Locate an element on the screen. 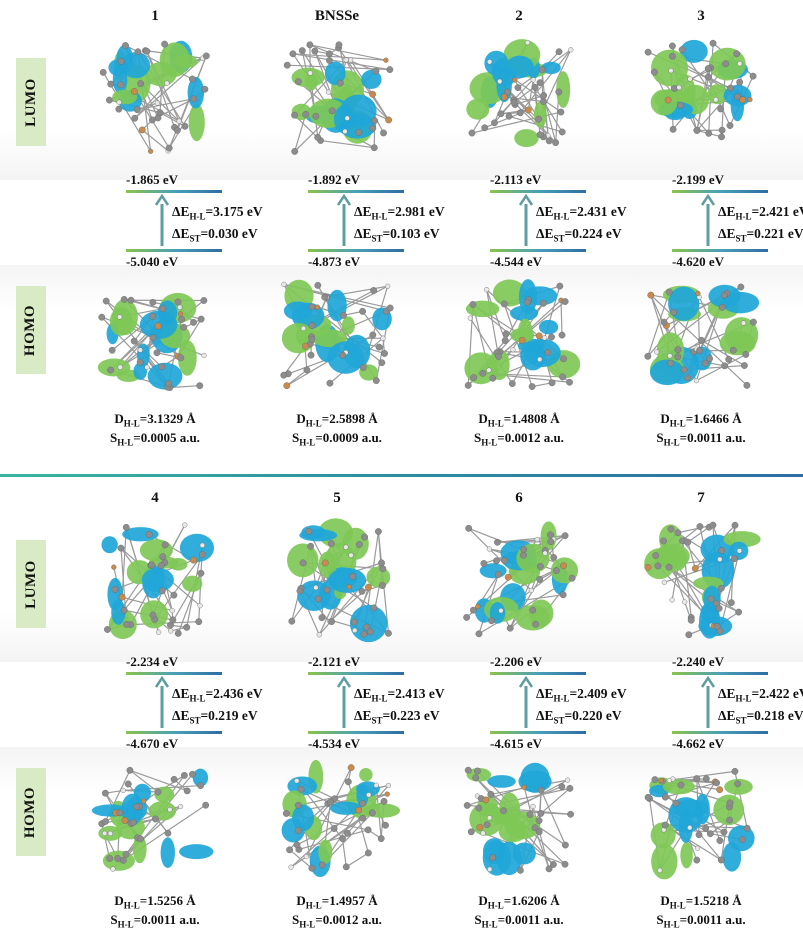 This screenshot has width=803, height=952. delta-e-hl: ΔEH-L=2.421 eV is located at coordinates (760, 214).